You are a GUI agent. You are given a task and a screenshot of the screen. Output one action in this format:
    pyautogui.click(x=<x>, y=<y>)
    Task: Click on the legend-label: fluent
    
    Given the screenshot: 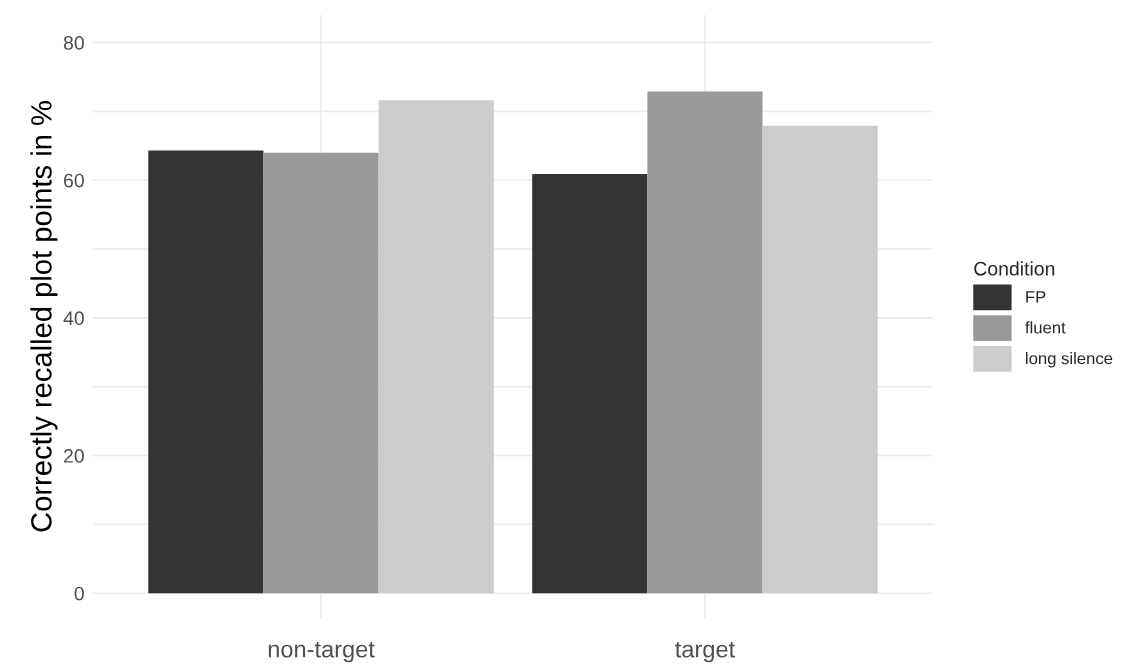 What is the action you would take?
    pyautogui.click(x=1045, y=327)
    